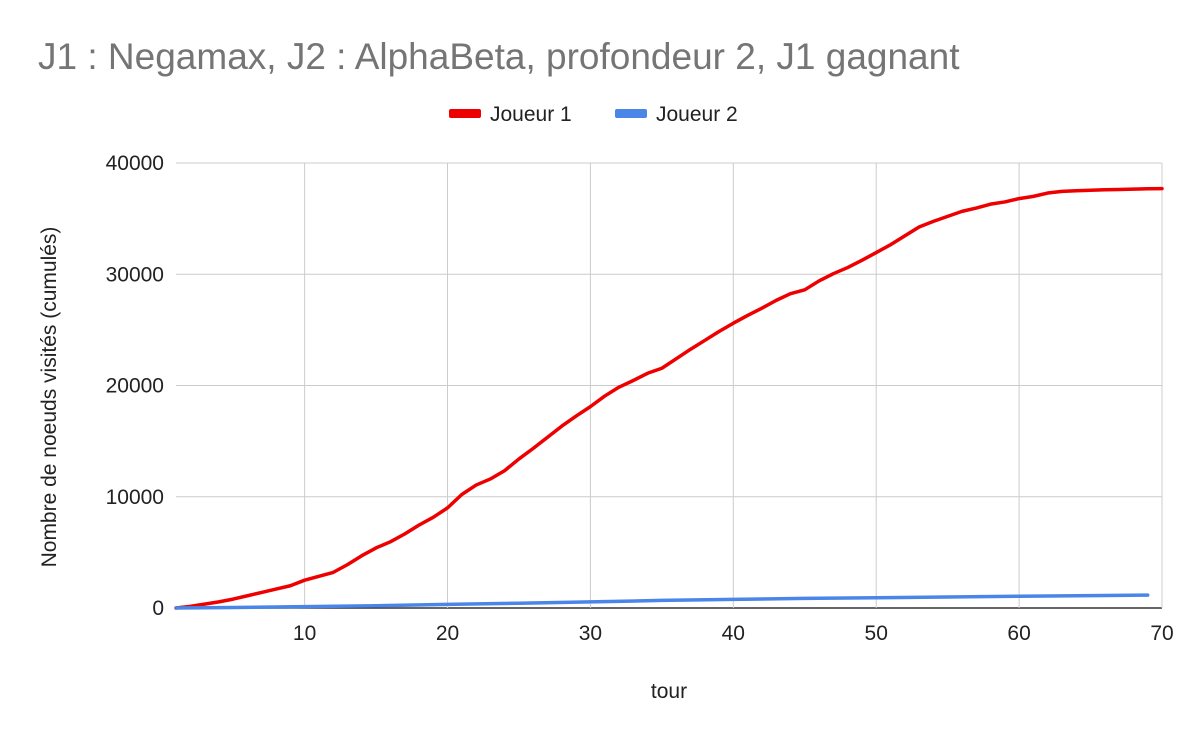 The width and height of the screenshot is (1200, 747). What do you see at coordinates (697, 114) in the screenshot?
I see `legend-label-joueur-2: Joueur 2` at bounding box center [697, 114].